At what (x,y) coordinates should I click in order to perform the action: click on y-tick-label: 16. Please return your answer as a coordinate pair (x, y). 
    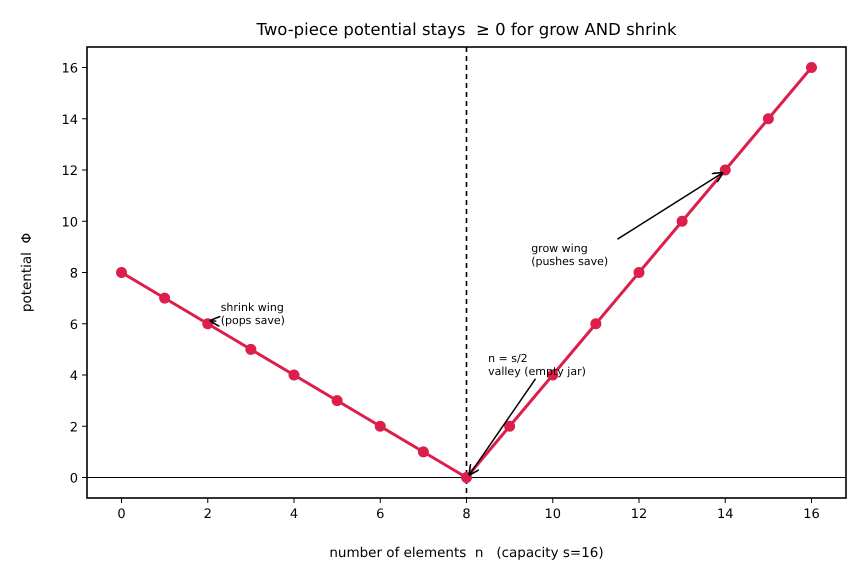
    Looking at the image, I should click on (69, 69).